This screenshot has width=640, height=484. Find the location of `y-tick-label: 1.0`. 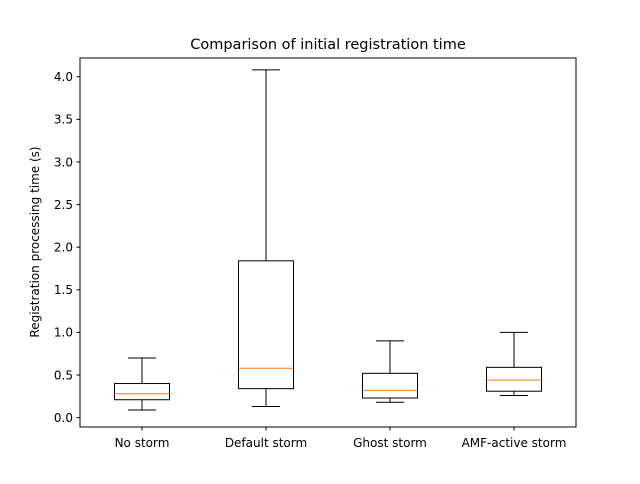

y-tick-label: 1.0 is located at coordinates (63, 333).